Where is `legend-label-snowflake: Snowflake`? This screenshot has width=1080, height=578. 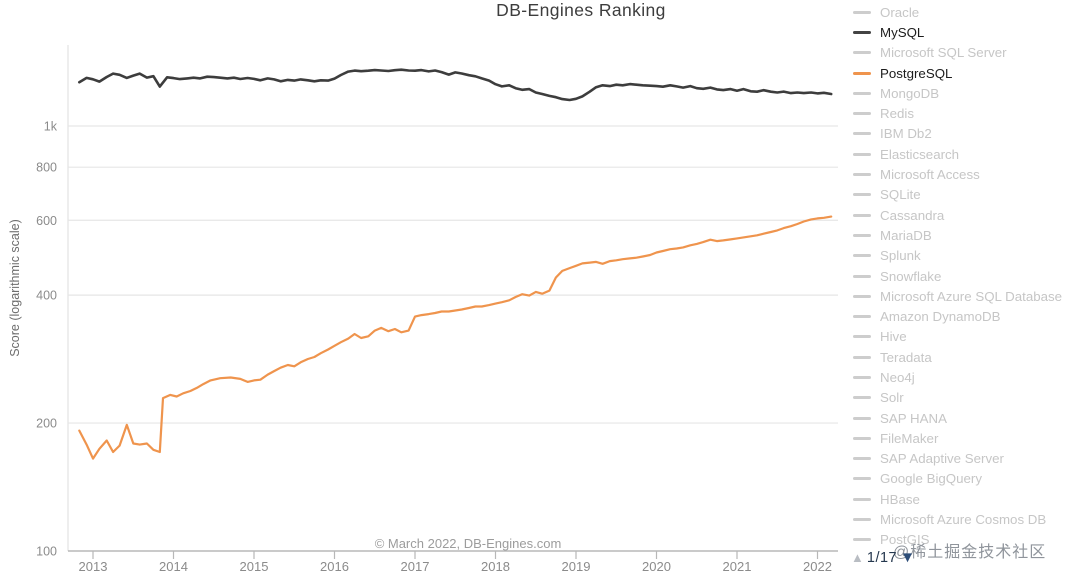
legend-label-snowflake: Snowflake is located at coordinates (911, 276).